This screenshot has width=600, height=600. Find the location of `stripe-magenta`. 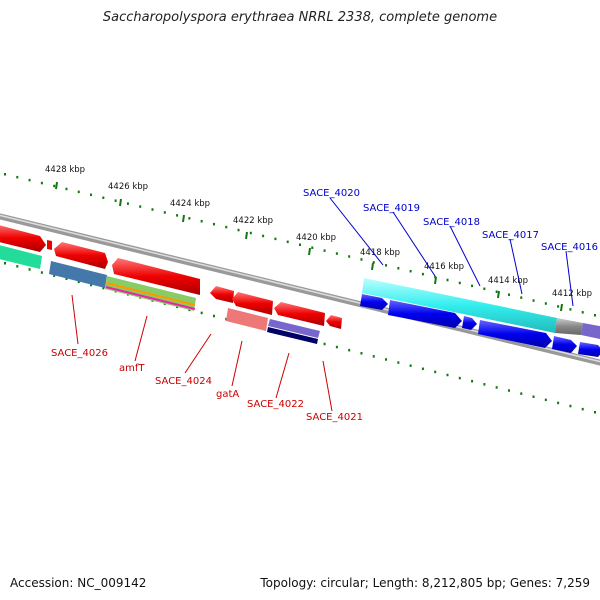

stripe-magenta is located at coordinates (150, 298).